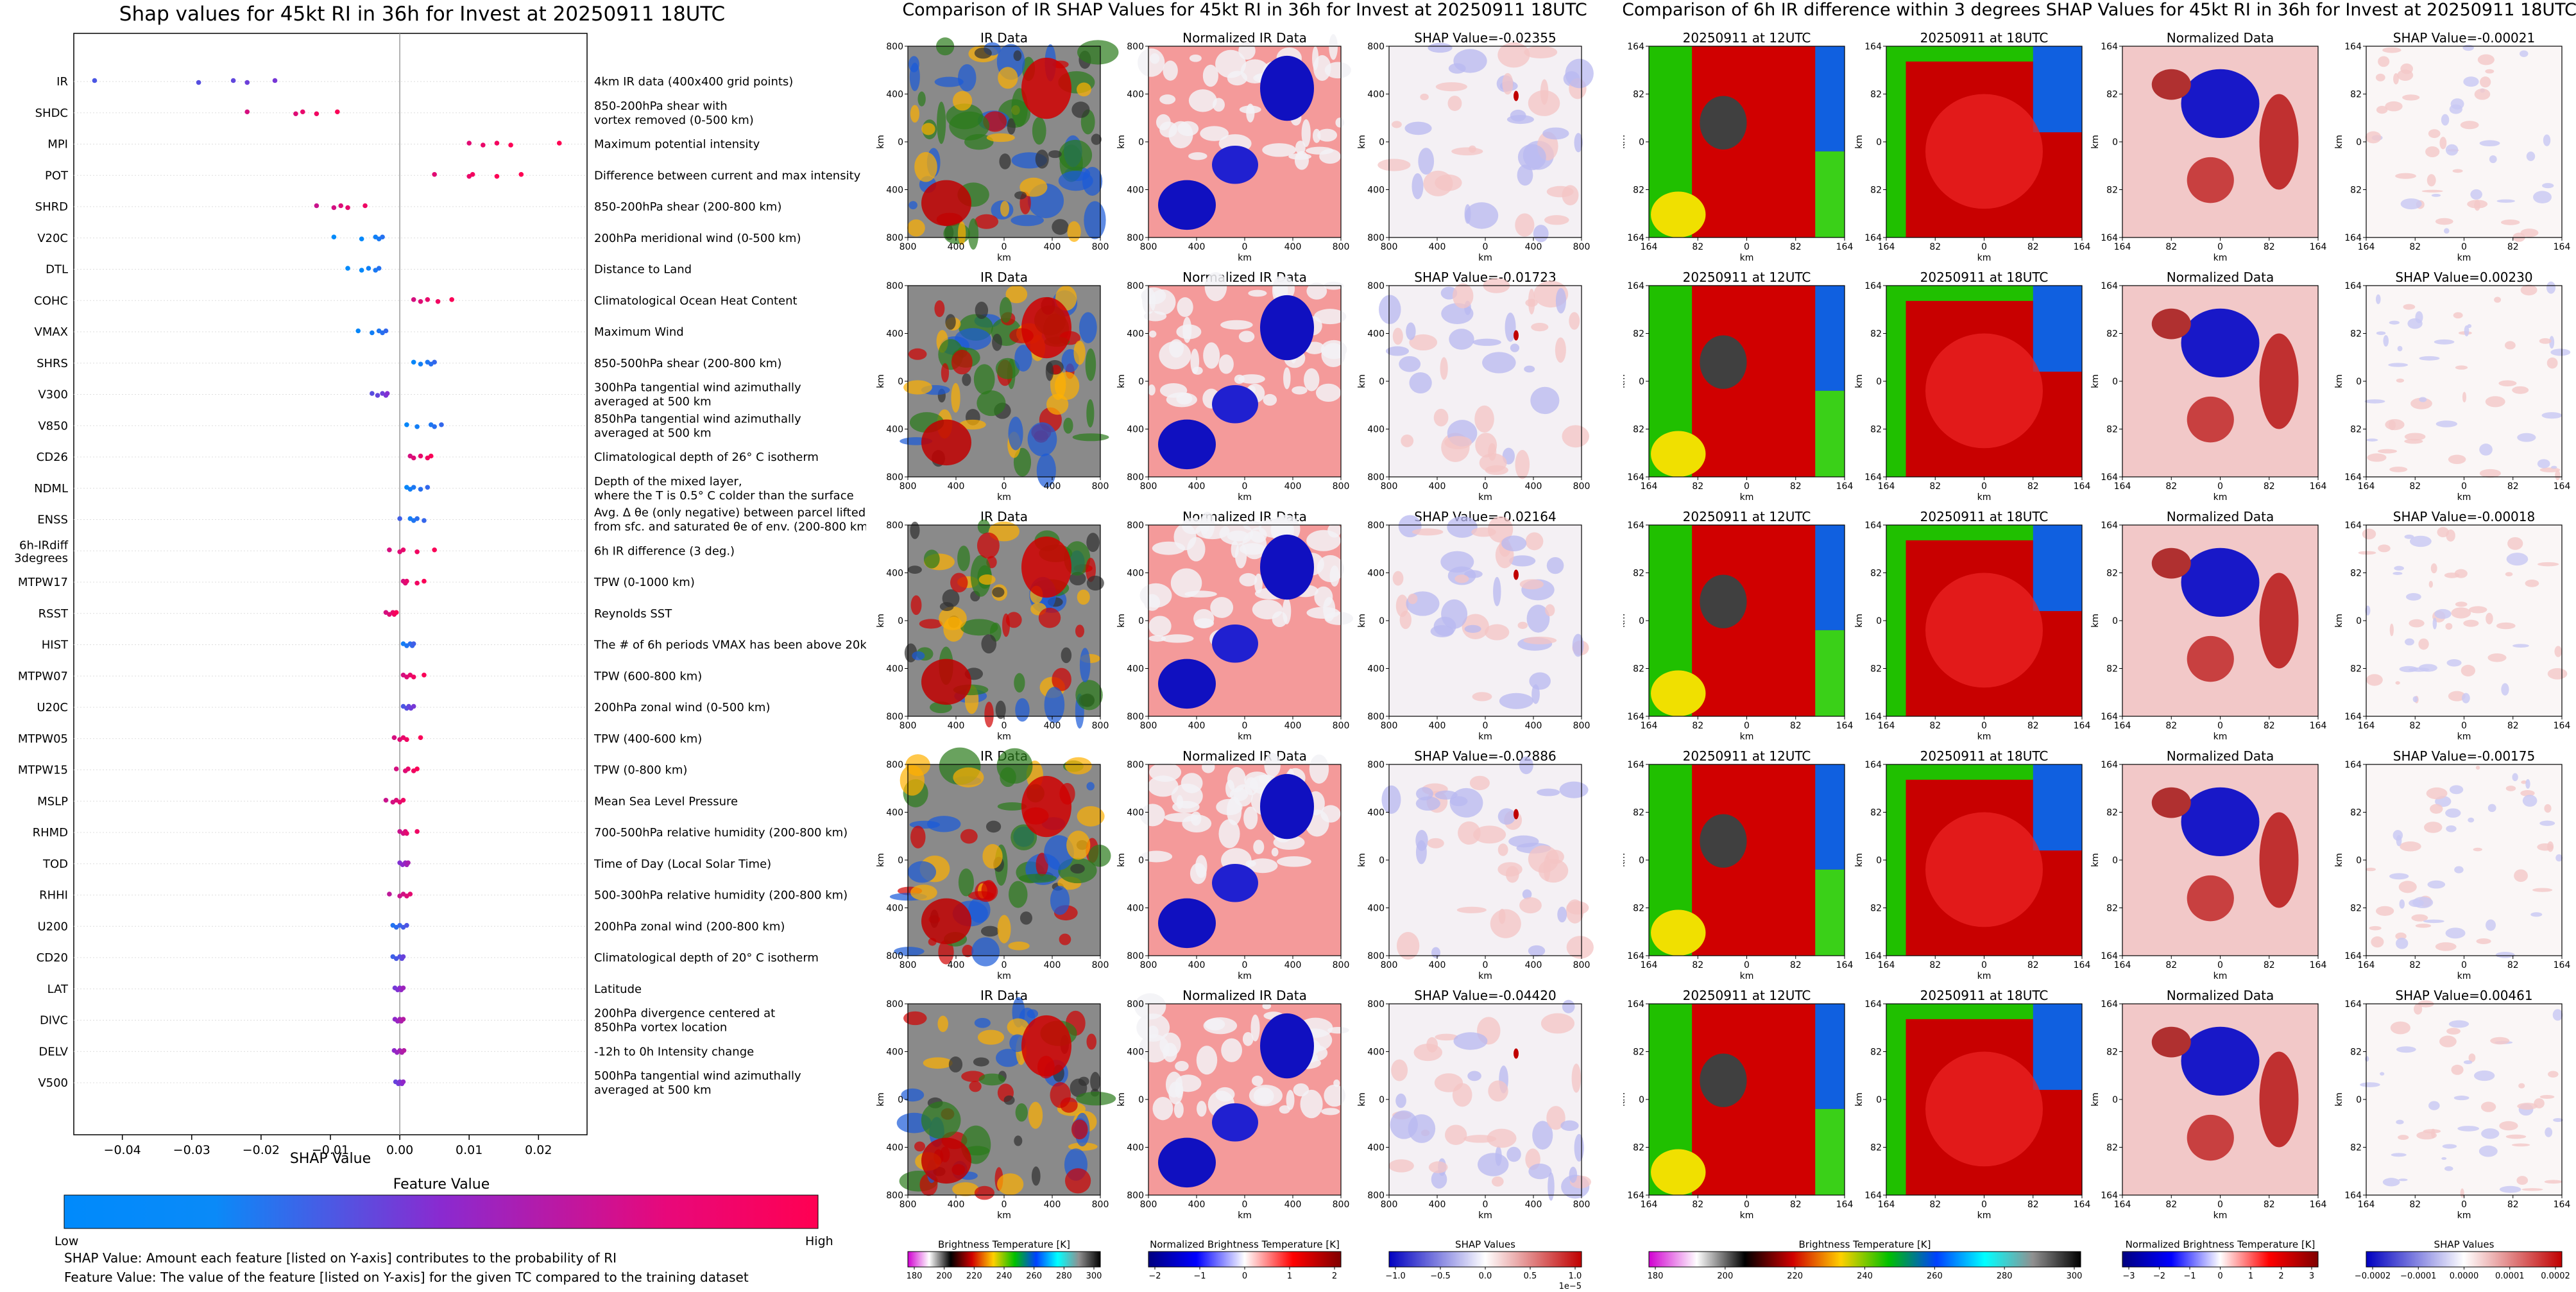 This screenshot has height=1292, width=2576. I want to click on feature-name: VMAX, so click(52, 332).